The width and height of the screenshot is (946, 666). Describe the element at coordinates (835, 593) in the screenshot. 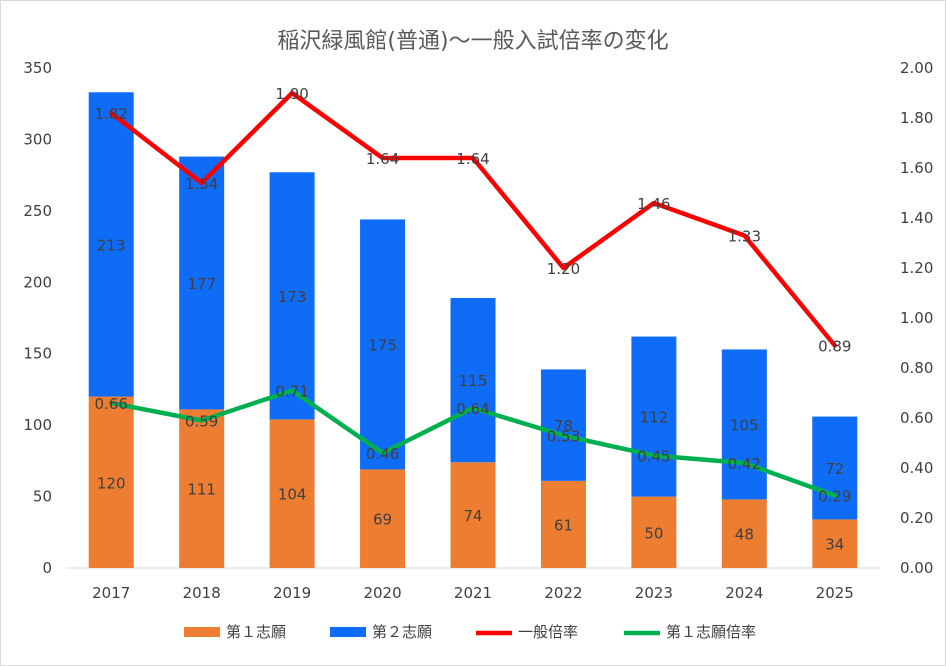

I see `x-axis-tick-label: 2025` at that location.